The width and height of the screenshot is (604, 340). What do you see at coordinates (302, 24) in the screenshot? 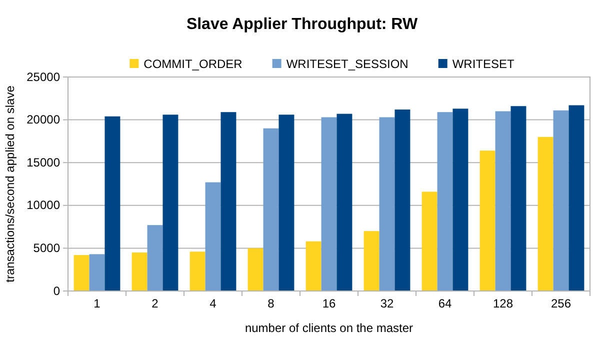
I see `chart-title: Slave Applier Throughput: RW` at bounding box center [302, 24].